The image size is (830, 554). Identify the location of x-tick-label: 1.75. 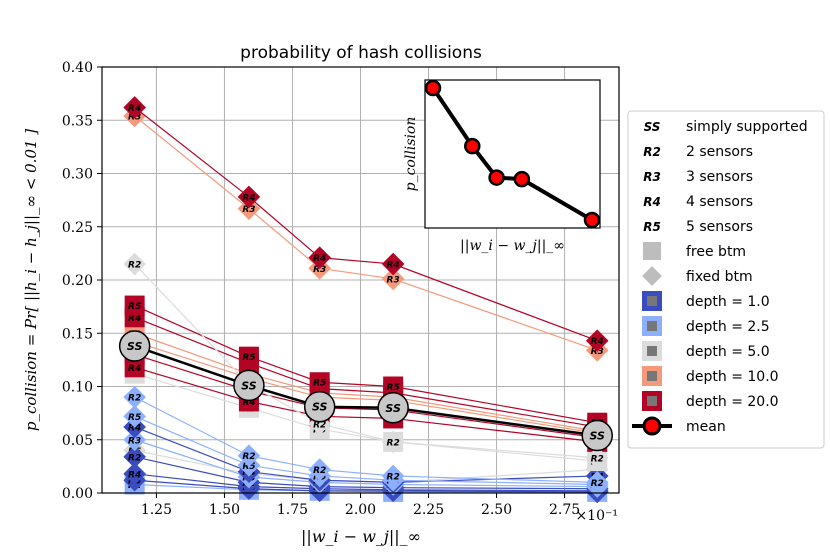
(292, 510).